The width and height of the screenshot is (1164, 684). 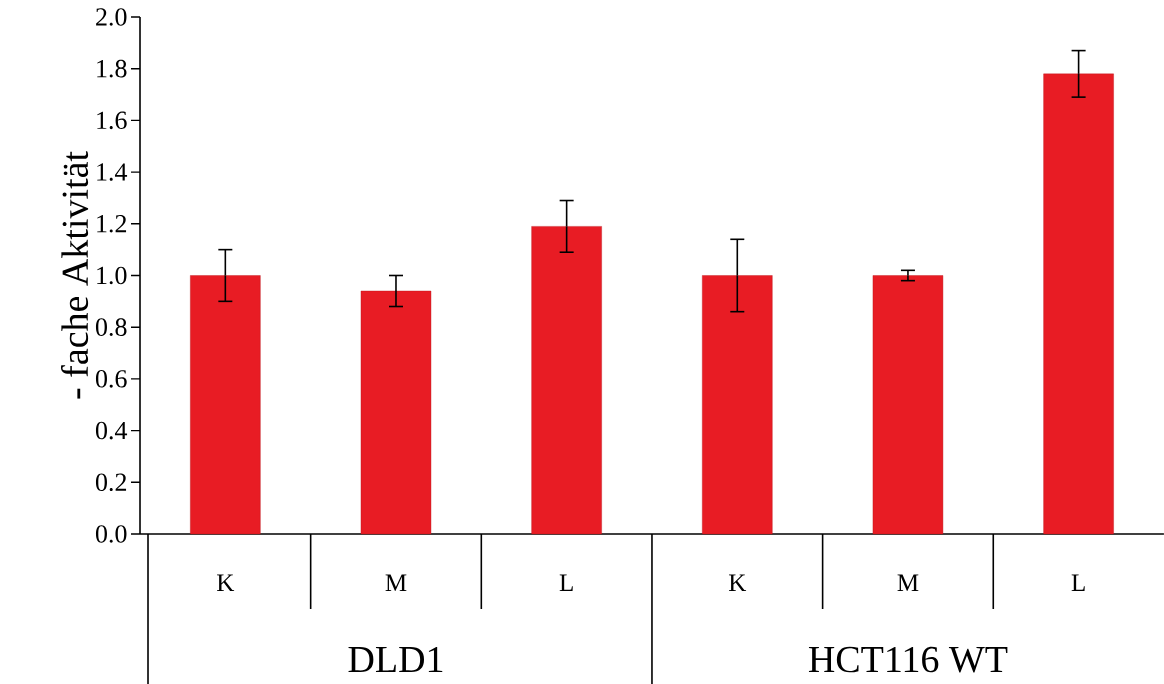 I want to click on y-tick-label: 0.2, so click(x=111, y=482).